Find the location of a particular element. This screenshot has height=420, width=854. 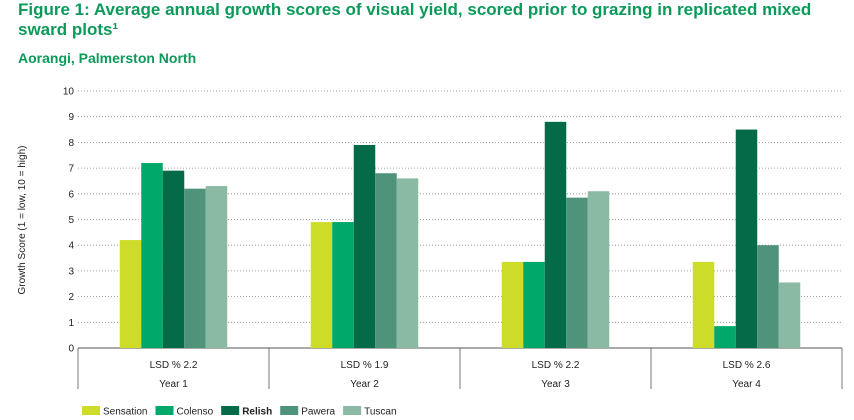

y-tick-label: 7 is located at coordinates (71, 169).